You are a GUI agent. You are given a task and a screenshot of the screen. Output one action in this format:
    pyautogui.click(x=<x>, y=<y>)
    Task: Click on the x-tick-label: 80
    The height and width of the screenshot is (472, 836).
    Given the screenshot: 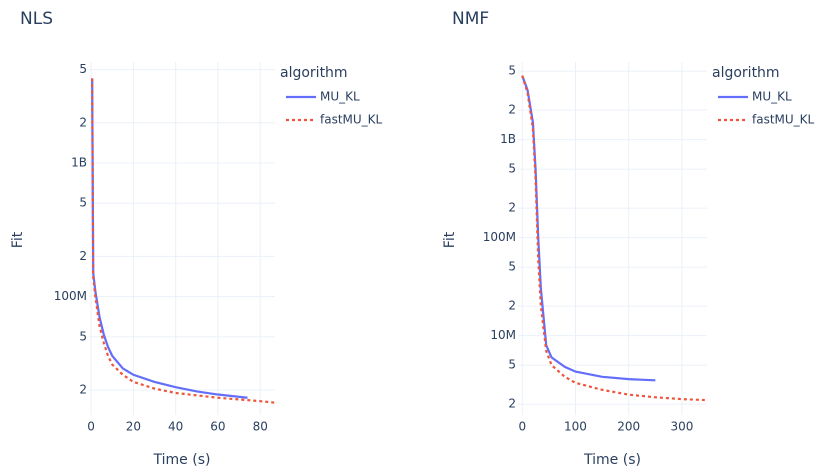 What is the action you would take?
    pyautogui.click(x=260, y=427)
    